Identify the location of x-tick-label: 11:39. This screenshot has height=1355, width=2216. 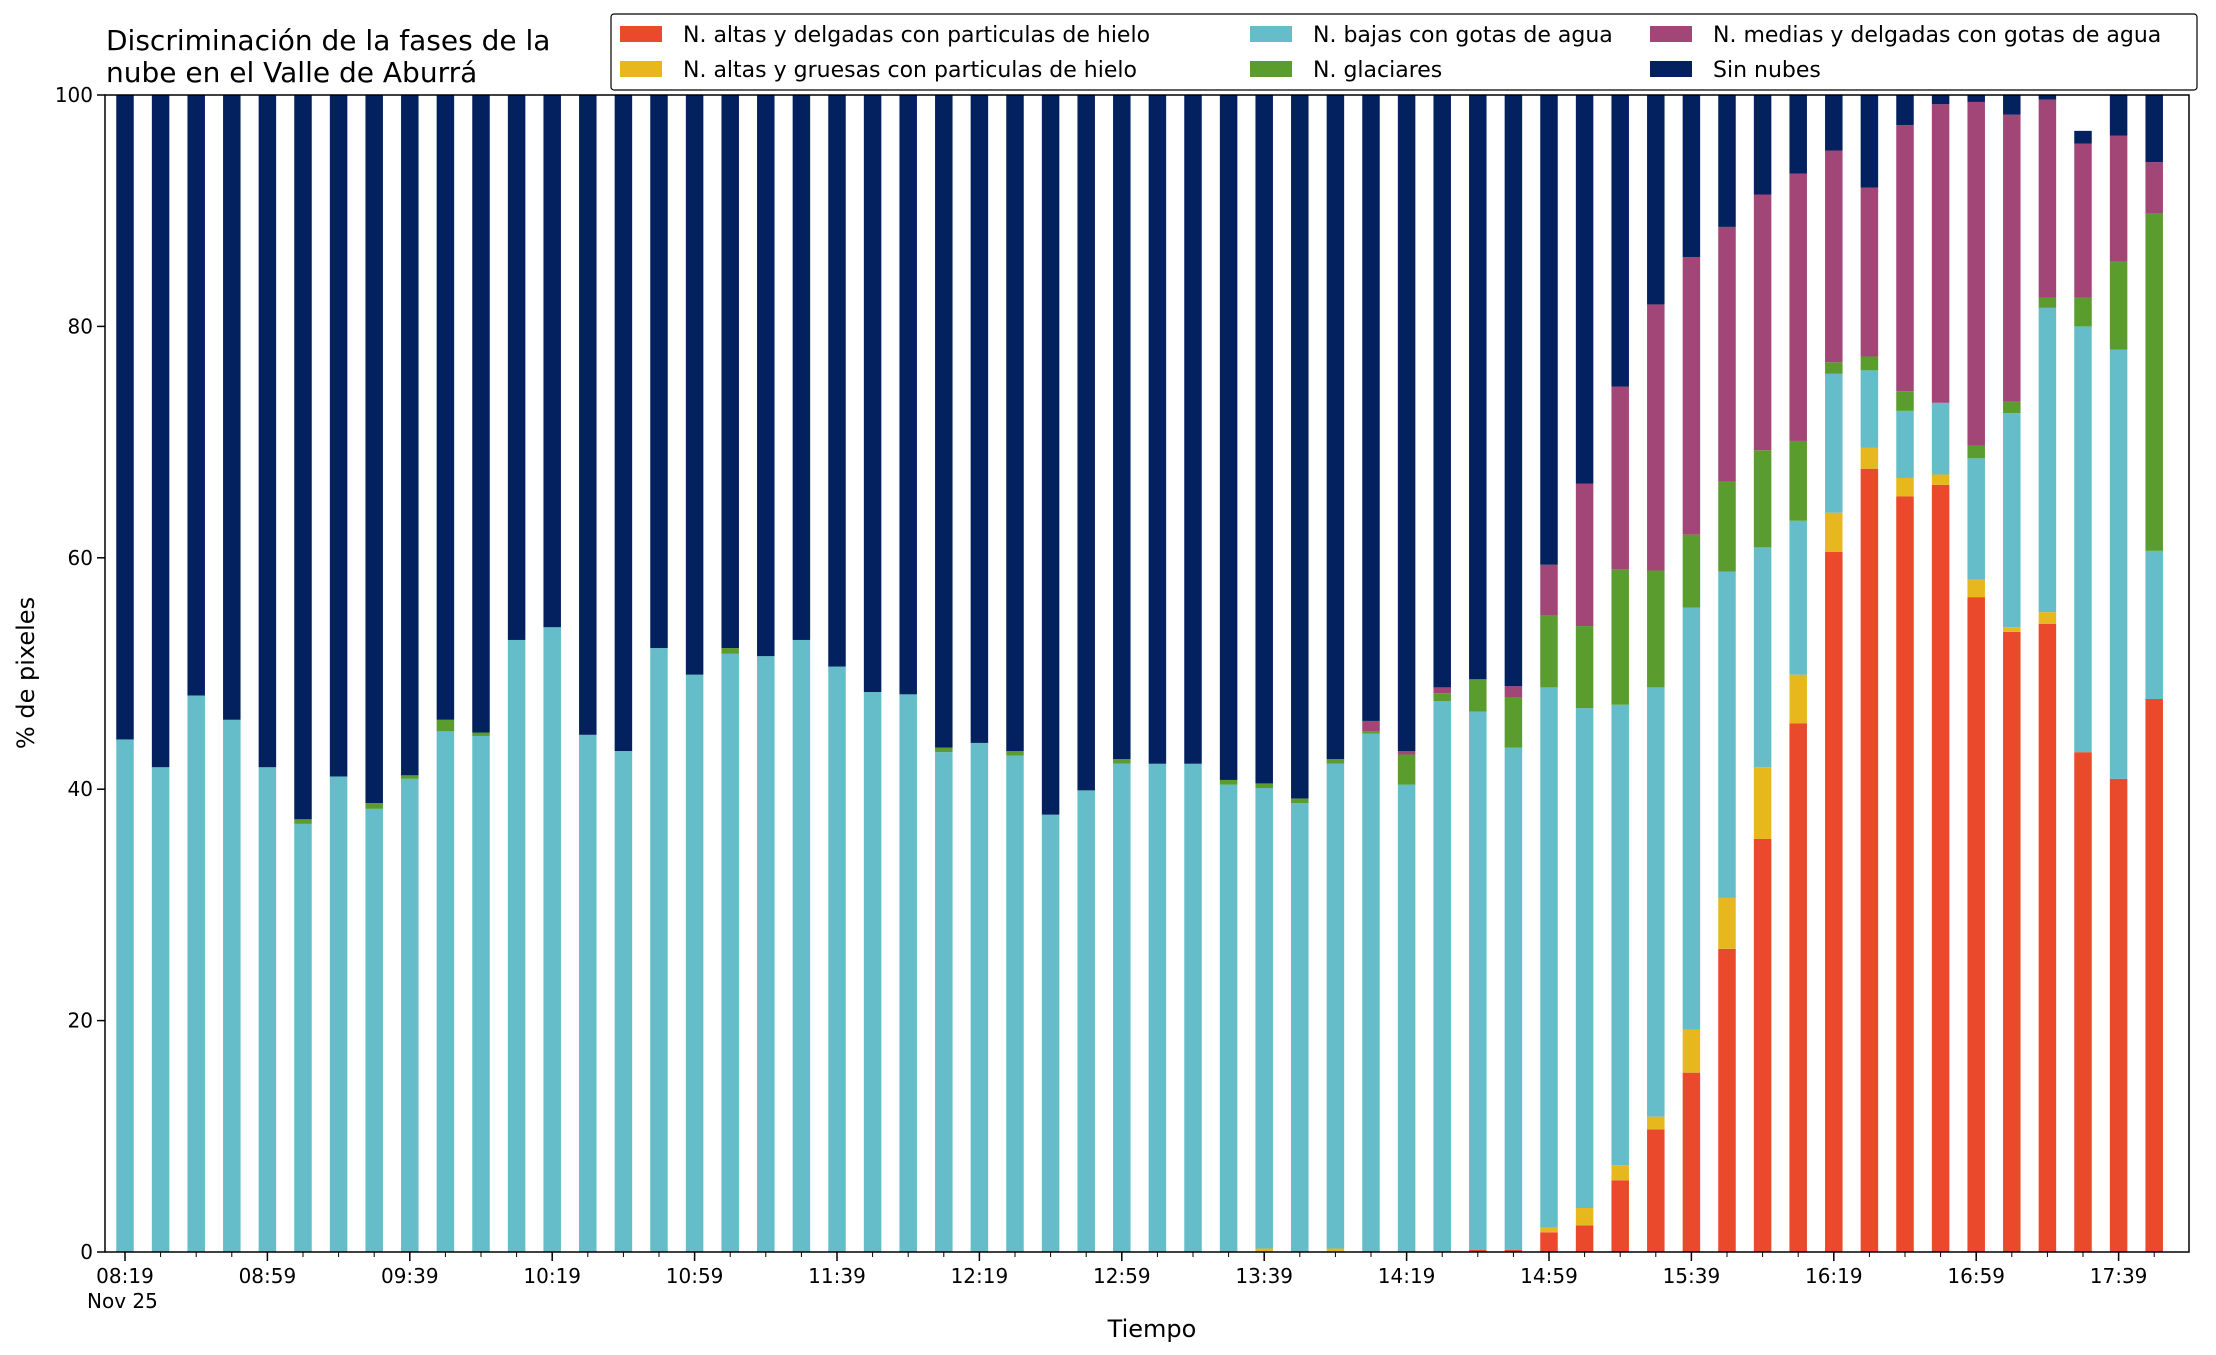
(837, 1276).